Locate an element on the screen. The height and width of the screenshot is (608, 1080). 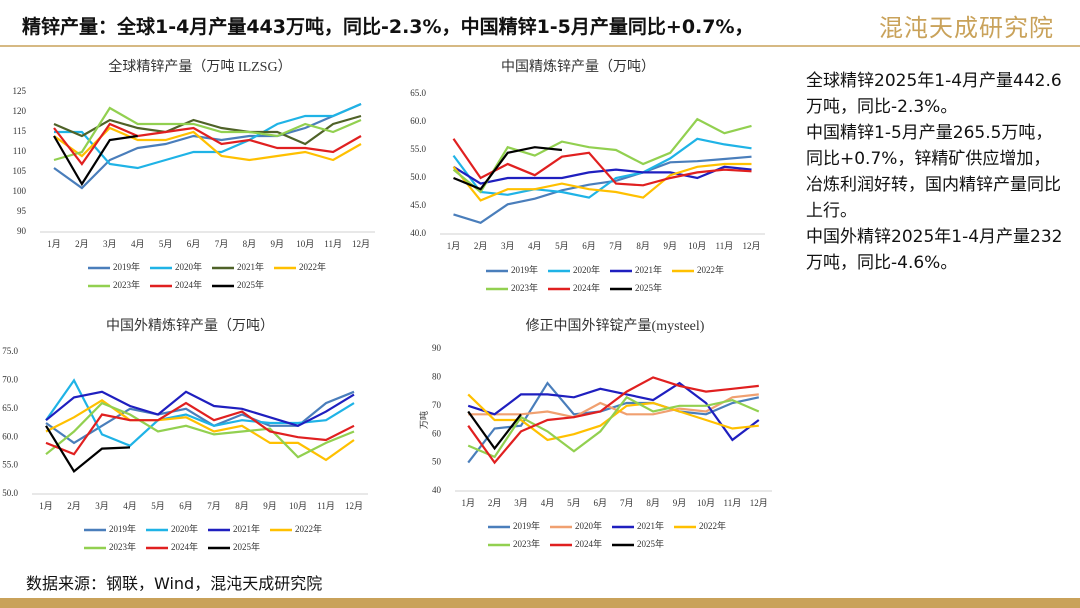
chart-title: 中国外精炼锌产量（万吨） is located at coordinates (190, 326).